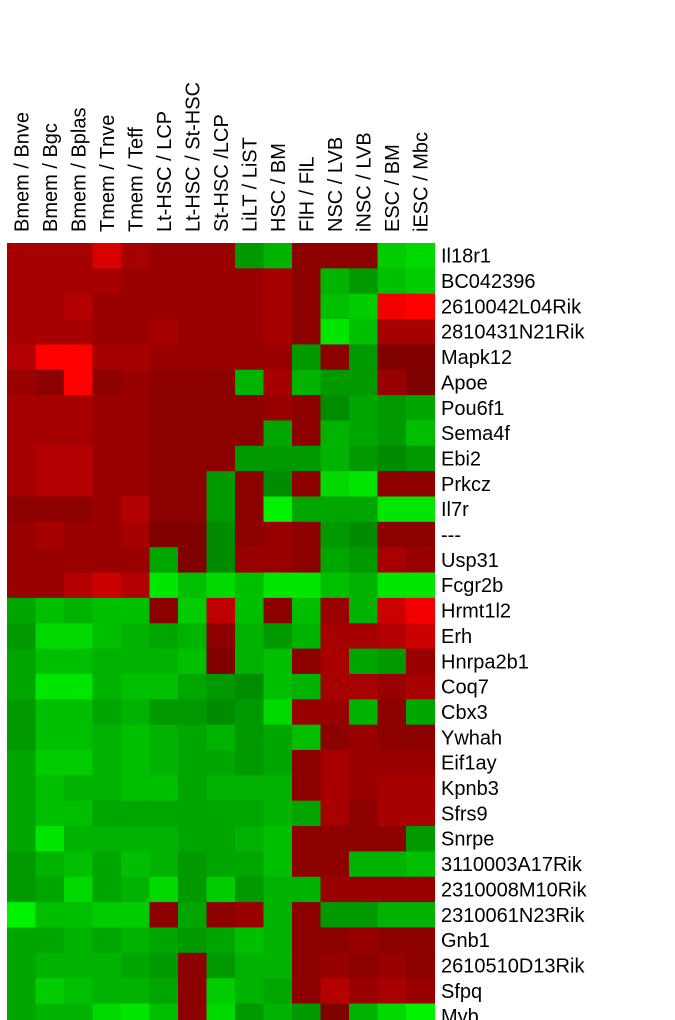 Image resolution: width=675 pixels, height=1020 pixels. I want to click on row-label: Fcgr2b, so click(472, 586).